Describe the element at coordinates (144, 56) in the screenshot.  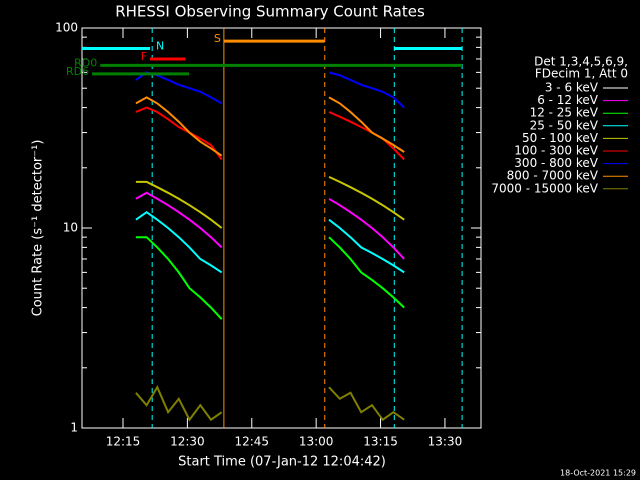
I see `flag-label: F` at that location.